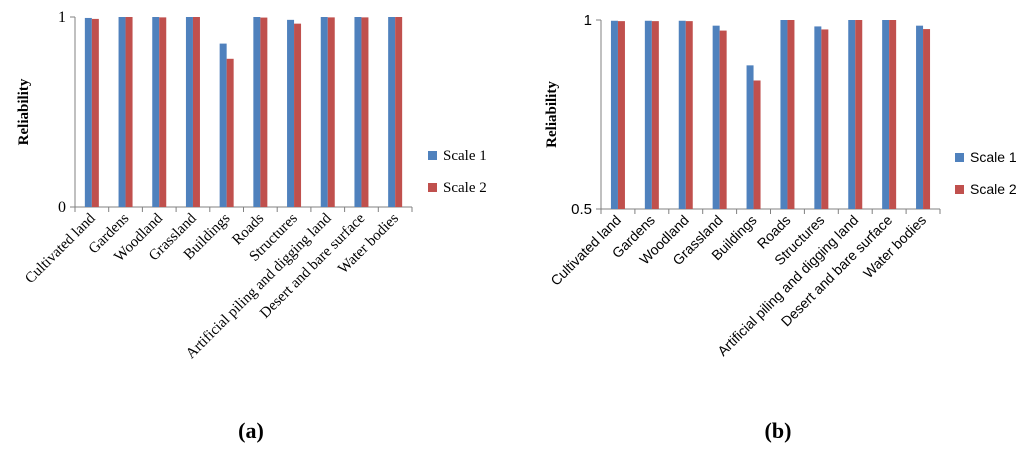 This screenshot has width=1024, height=453. Describe the element at coordinates (581, 209) in the screenshot. I see `y-tick-label: 0.5` at that location.